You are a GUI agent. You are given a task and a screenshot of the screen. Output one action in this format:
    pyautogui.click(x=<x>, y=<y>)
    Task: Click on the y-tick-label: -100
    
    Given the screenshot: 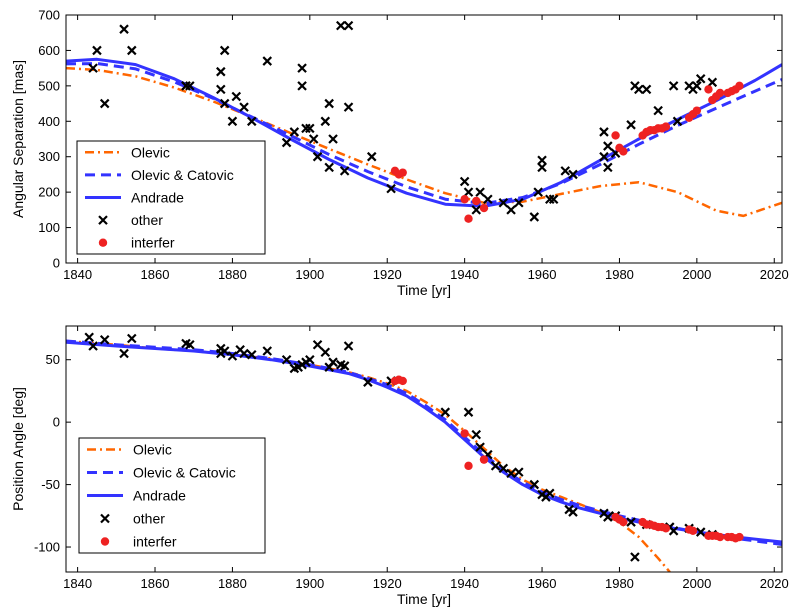 What is the action you would take?
    pyautogui.click(x=47, y=547)
    